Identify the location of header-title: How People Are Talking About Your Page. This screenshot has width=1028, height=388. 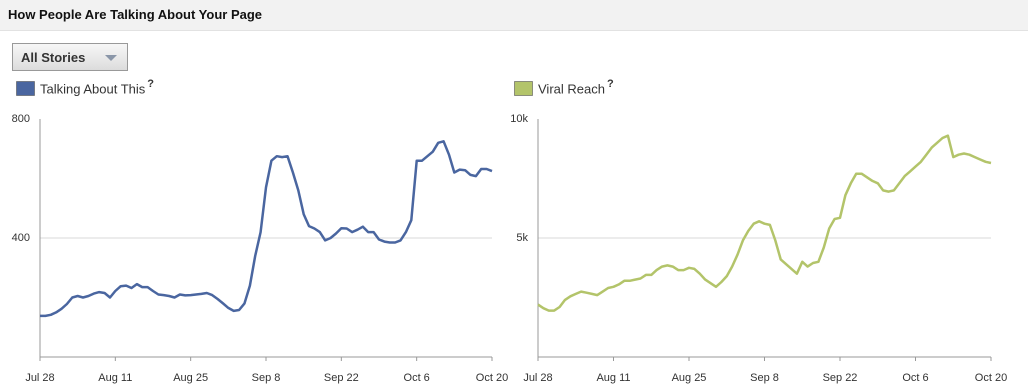
(135, 14).